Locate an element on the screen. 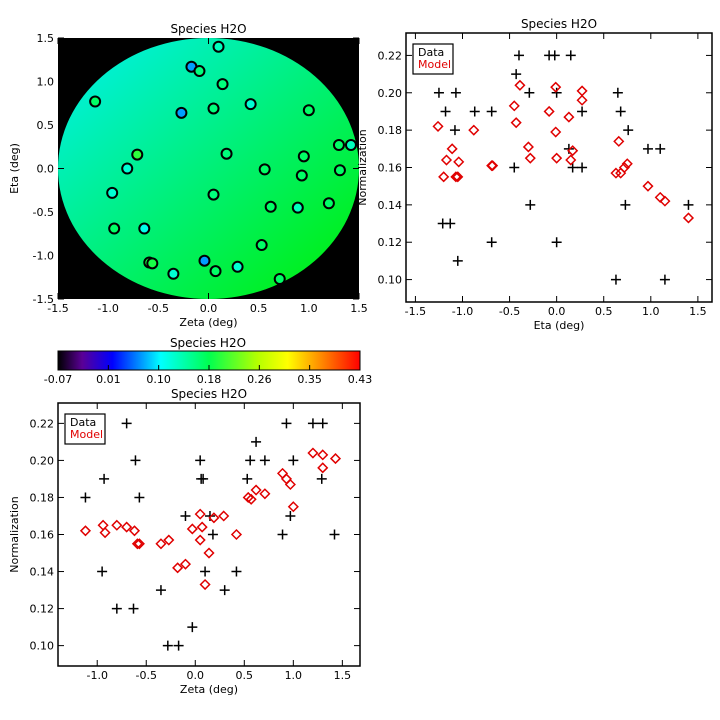 The height and width of the screenshot is (720, 720). legend-entry-model: Model is located at coordinates (434, 64).